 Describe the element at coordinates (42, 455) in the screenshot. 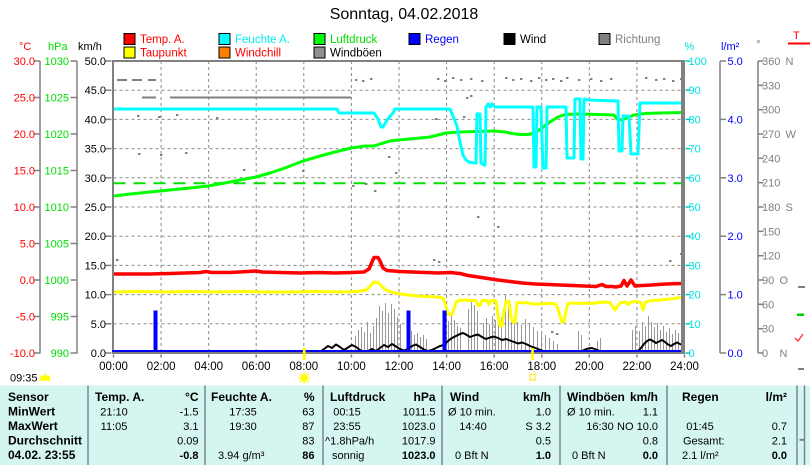

I see `svg-text: 04.02. 23:55` at that location.